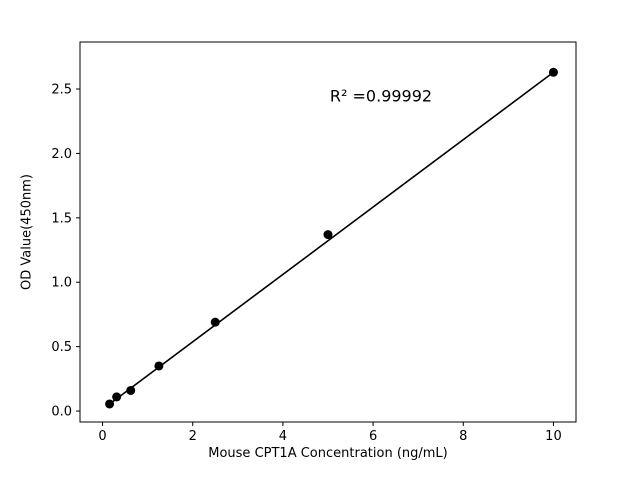 This screenshot has width=640, height=480. I want to click on x-tick-label: 4, so click(283, 436).